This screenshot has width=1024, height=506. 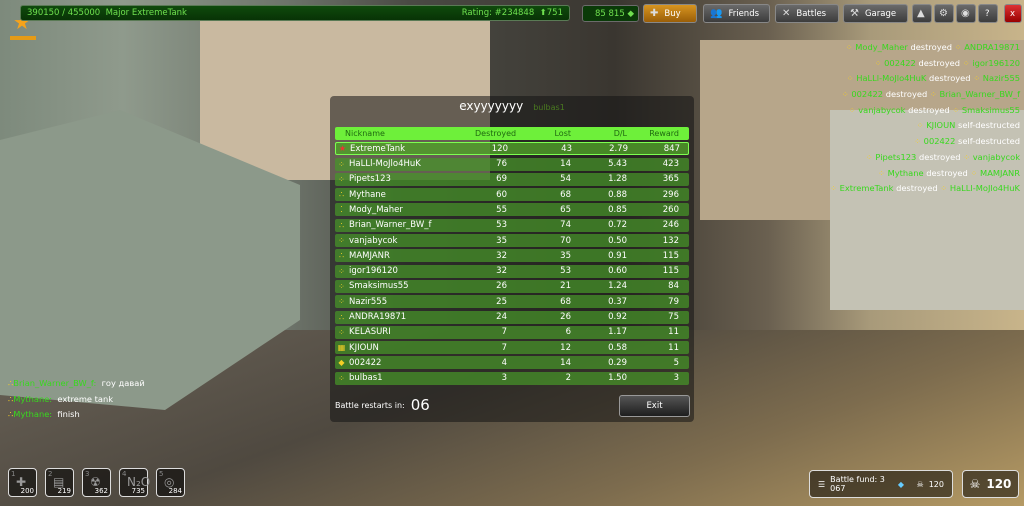 I want to click on battles-button: ✕ Battles, so click(x=807, y=13).